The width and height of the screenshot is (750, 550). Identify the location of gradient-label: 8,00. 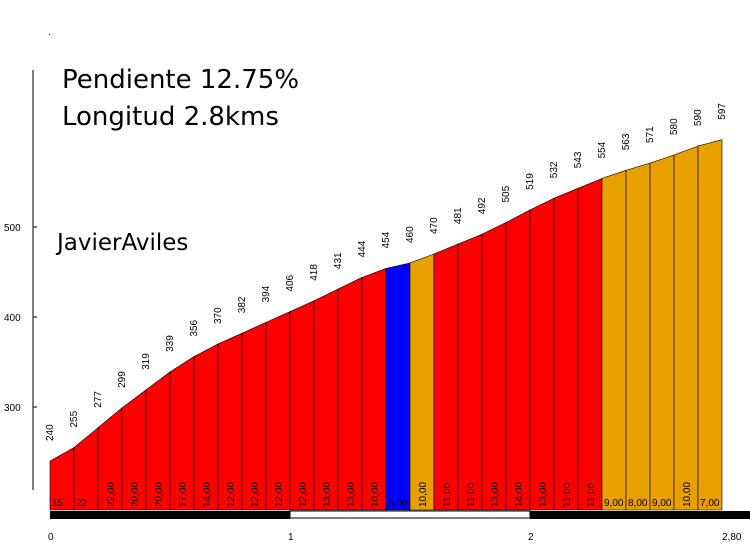
(638, 503).